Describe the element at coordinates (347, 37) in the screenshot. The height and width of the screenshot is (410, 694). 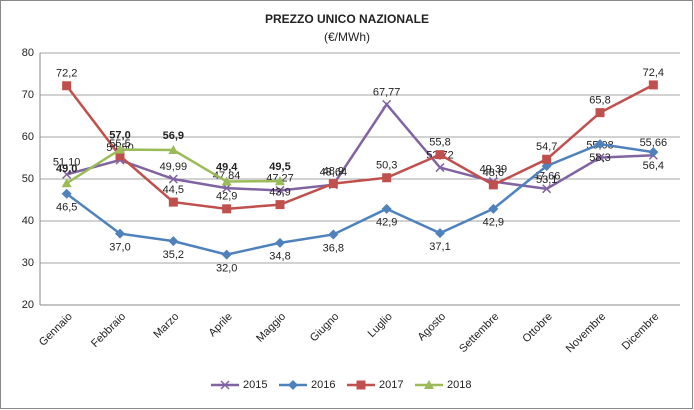
I see `chart-subtitle: (€/MWh)` at that location.